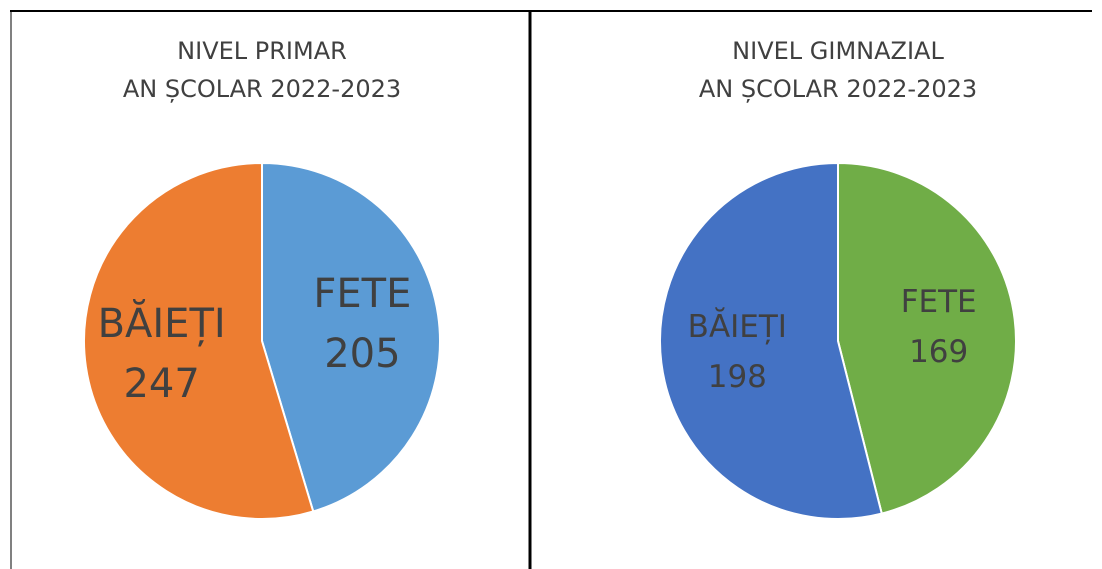 Image resolution: width=1102 pixels, height=569 pixels. I want to click on chart-title: NIVEL PRIMAR, so click(262, 51).